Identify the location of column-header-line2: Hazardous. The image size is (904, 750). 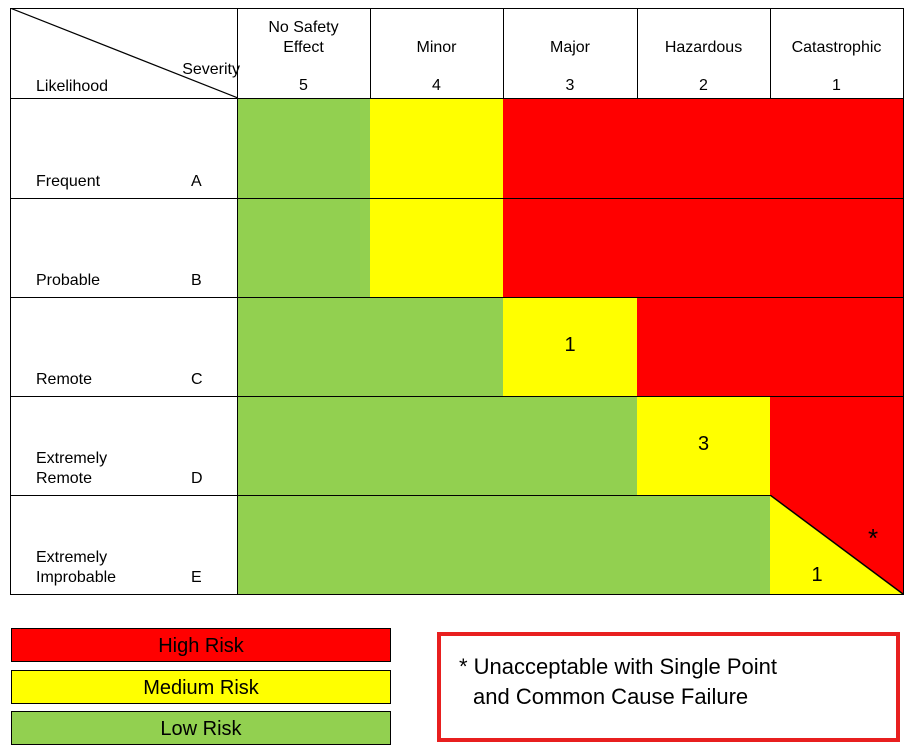
(703, 47).